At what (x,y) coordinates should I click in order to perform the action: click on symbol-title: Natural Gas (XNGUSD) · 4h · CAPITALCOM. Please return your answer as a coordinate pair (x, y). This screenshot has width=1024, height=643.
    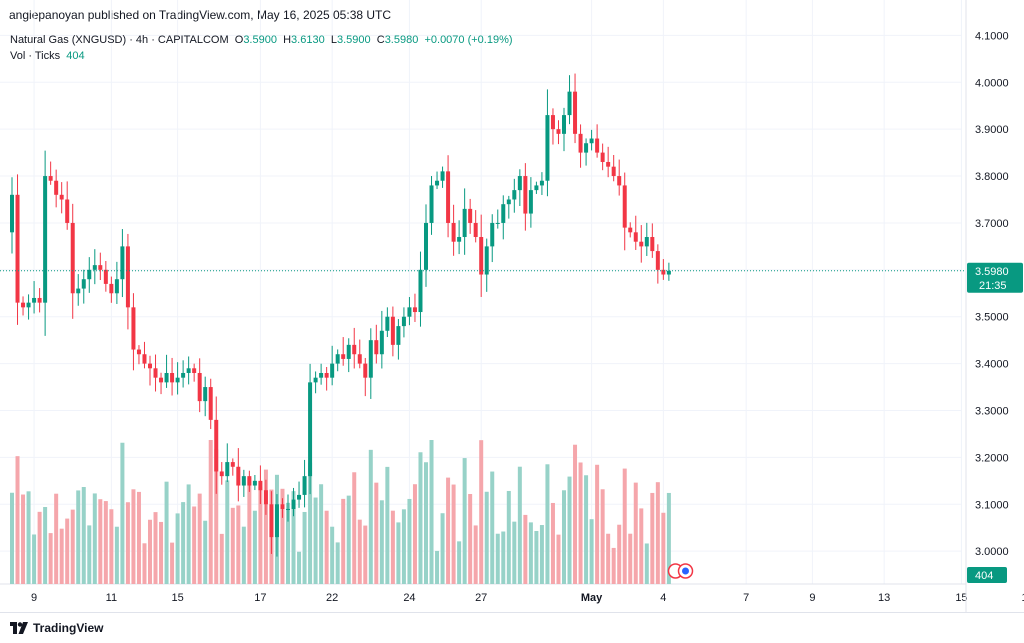
    Looking at the image, I should click on (119, 40).